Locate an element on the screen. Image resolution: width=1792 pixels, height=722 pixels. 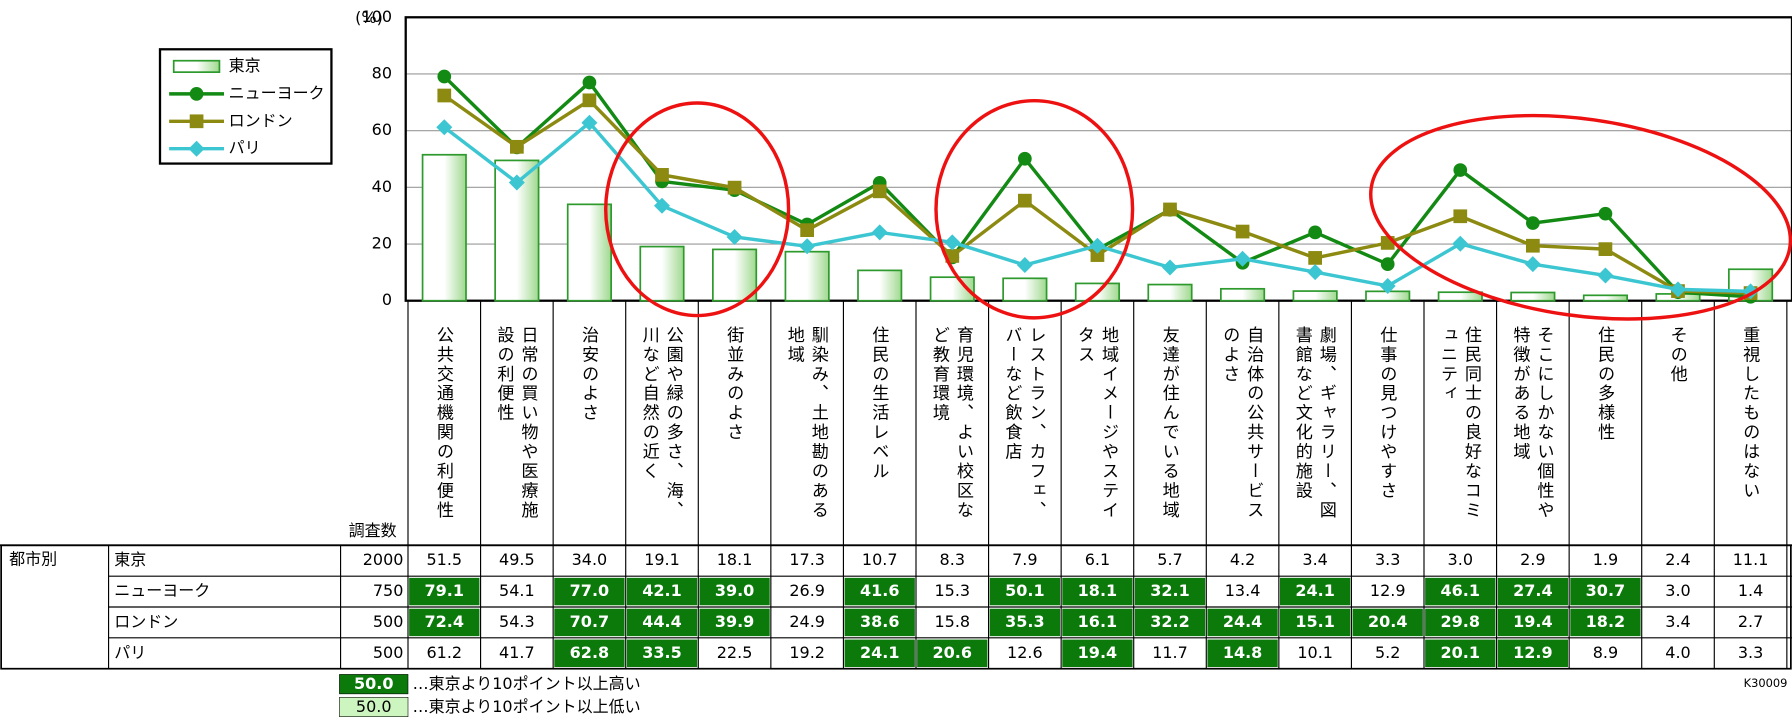
category-label: 住民の生活レベル is located at coordinates (880, 403).